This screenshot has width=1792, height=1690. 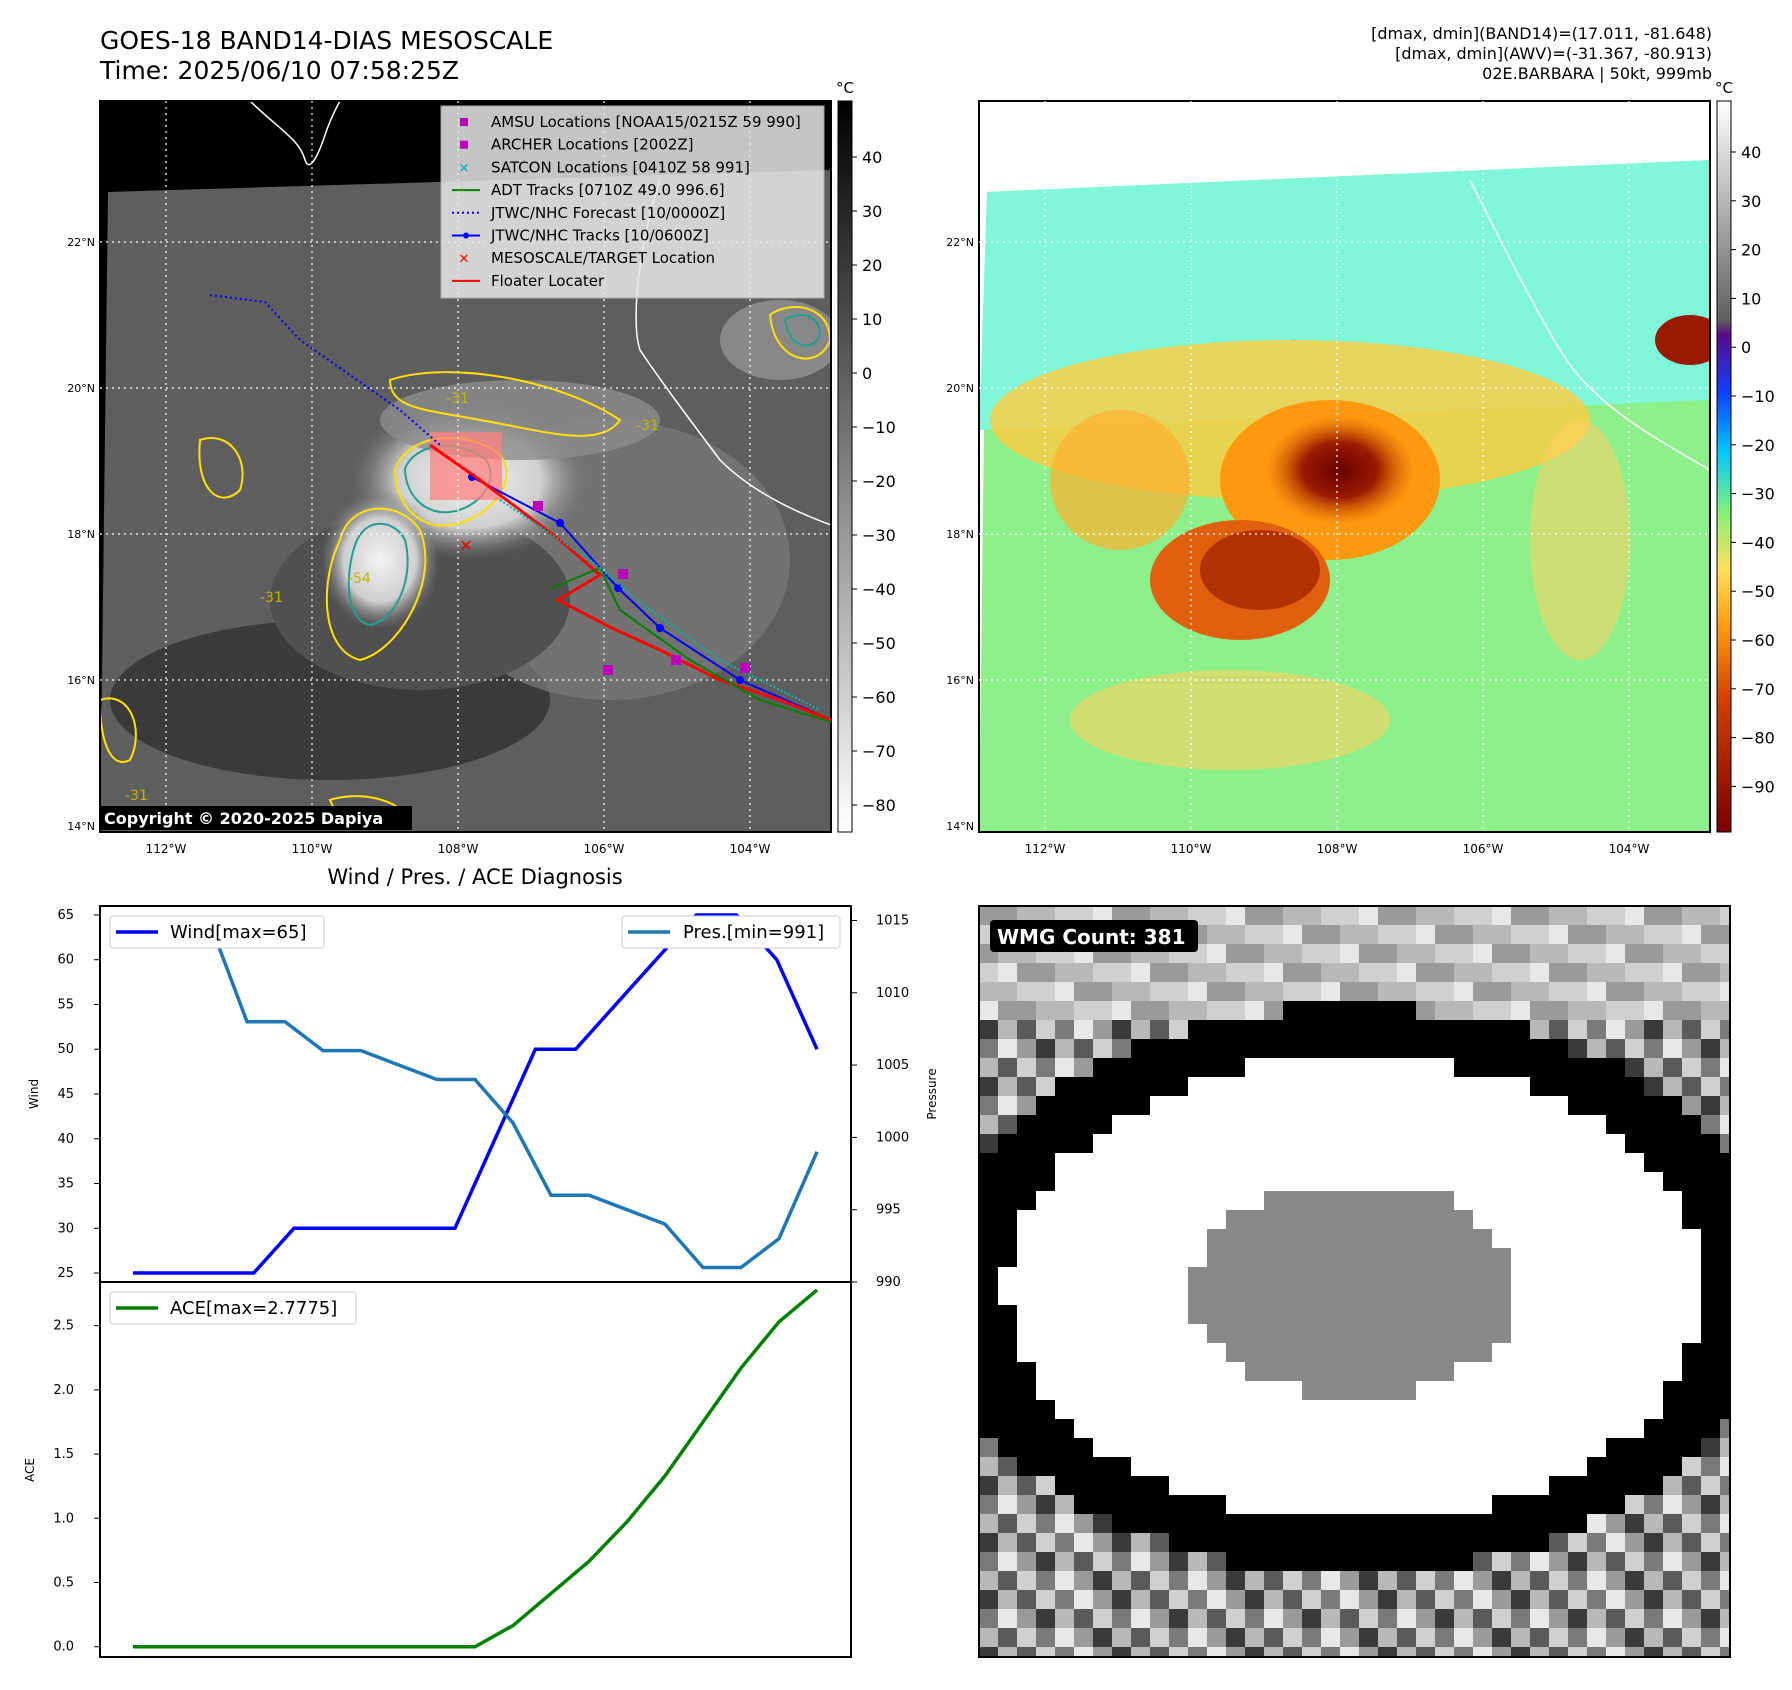 What do you see at coordinates (63, 1454) in the screenshot?
I see `ace-tick-label: 1.5` at bounding box center [63, 1454].